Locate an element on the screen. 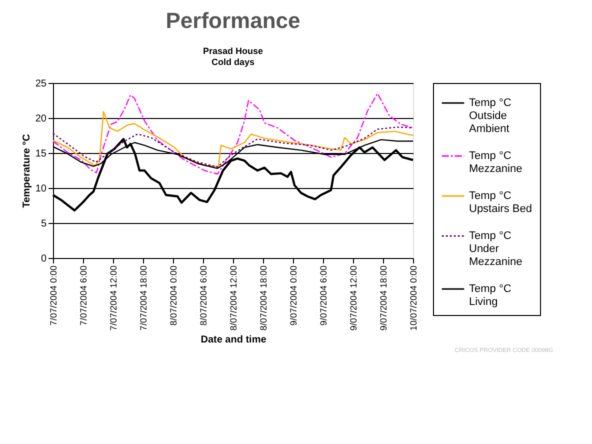 The height and width of the screenshot is (444, 592). x-tick-label: 8/07/2004 6:00 is located at coordinates (203, 296).